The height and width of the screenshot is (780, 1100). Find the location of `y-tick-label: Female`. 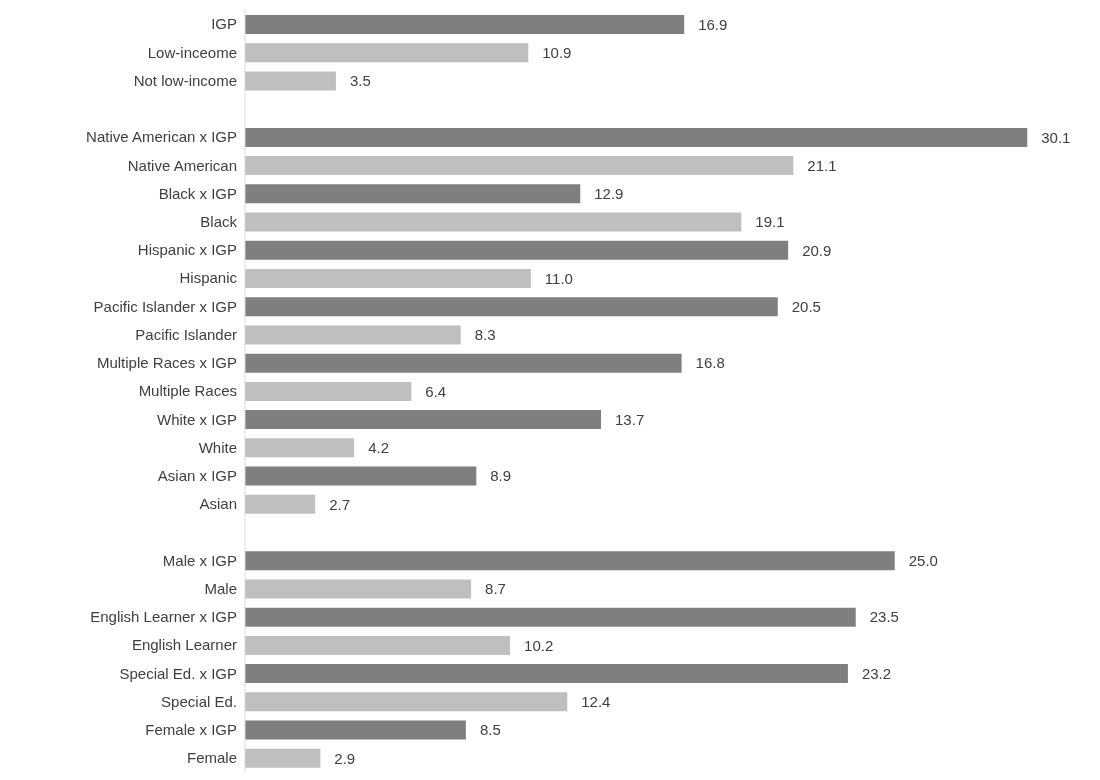

y-tick-label: Female is located at coordinates (211, 758).